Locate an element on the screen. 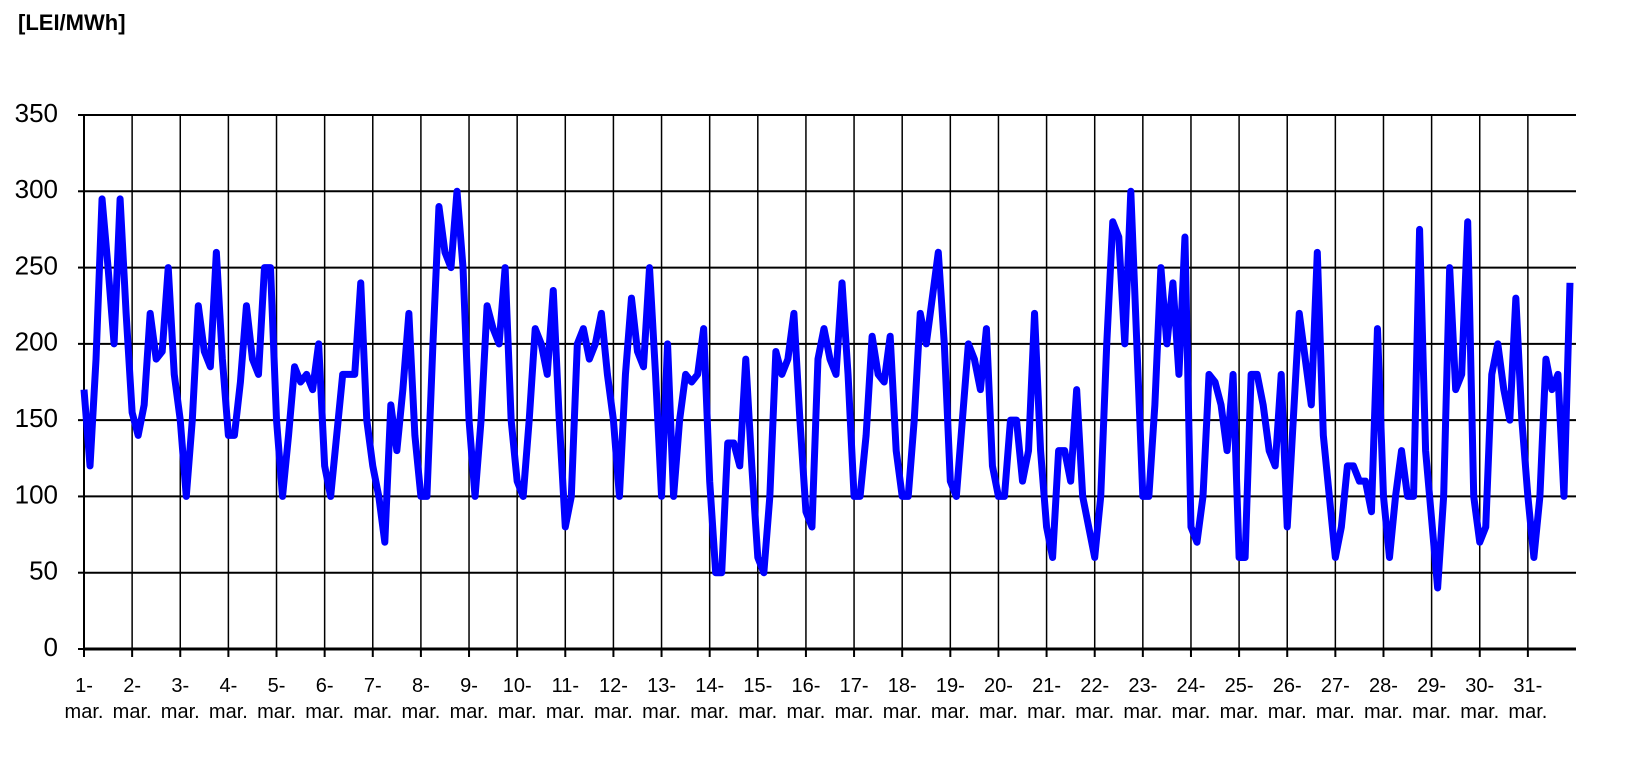 The width and height of the screenshot is (1644, 783). x-tick-label: 15- mar. is located at coordinates (758, 699).